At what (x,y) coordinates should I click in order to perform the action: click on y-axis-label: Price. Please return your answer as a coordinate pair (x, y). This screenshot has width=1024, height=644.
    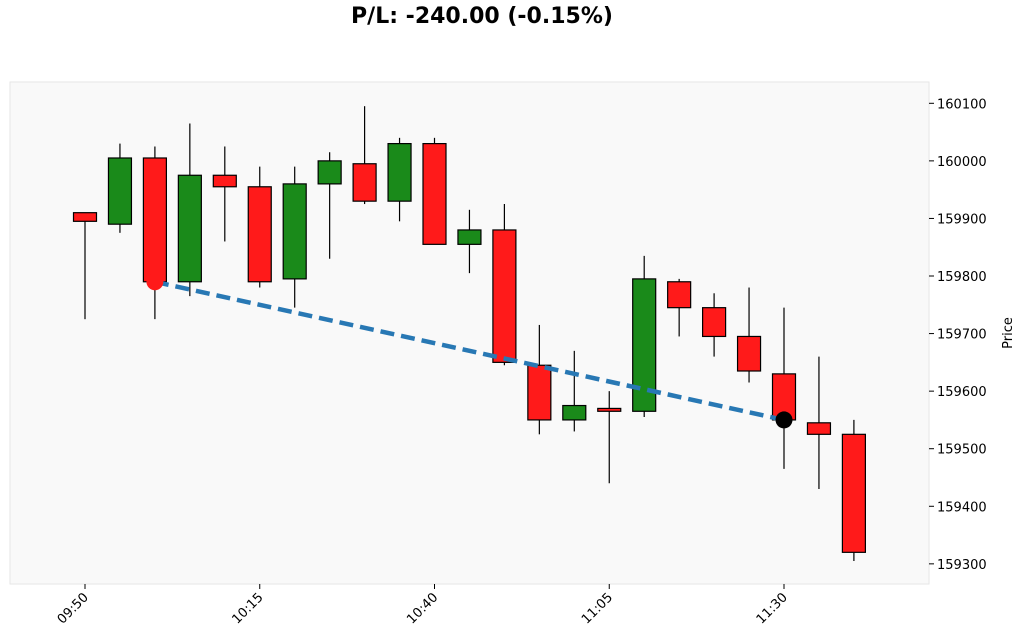
    Looking at the image, I should click on (1008, 333).